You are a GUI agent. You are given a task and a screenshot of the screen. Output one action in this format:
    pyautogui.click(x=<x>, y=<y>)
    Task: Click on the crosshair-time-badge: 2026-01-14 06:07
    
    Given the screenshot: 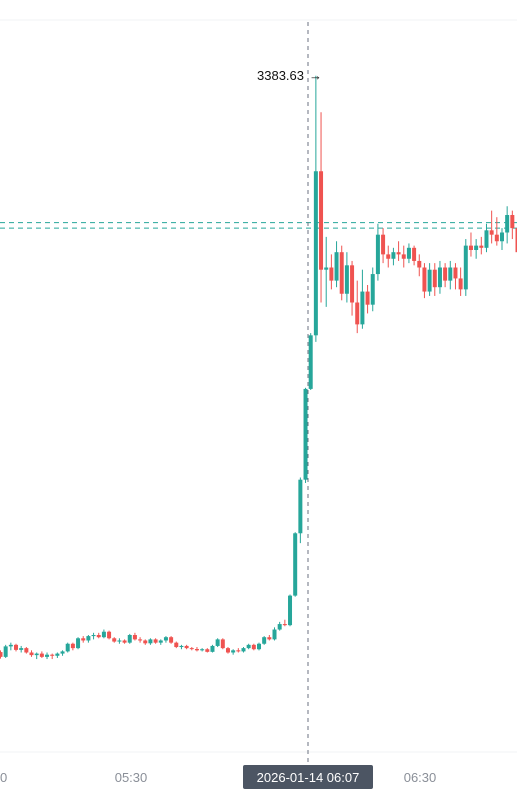 What is the action you would take?
    pyautogui.click(x=308, y=777)
    